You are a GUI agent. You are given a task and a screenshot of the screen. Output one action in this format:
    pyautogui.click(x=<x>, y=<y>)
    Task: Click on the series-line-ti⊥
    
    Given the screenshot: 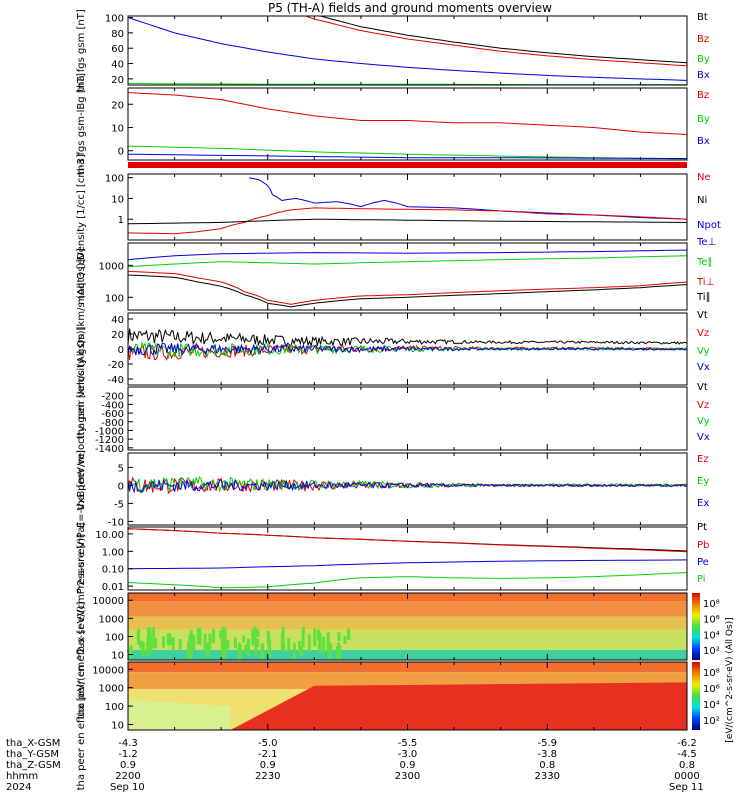 What is the action you would take?
    pyautogui.click(x=407, y=287)
    